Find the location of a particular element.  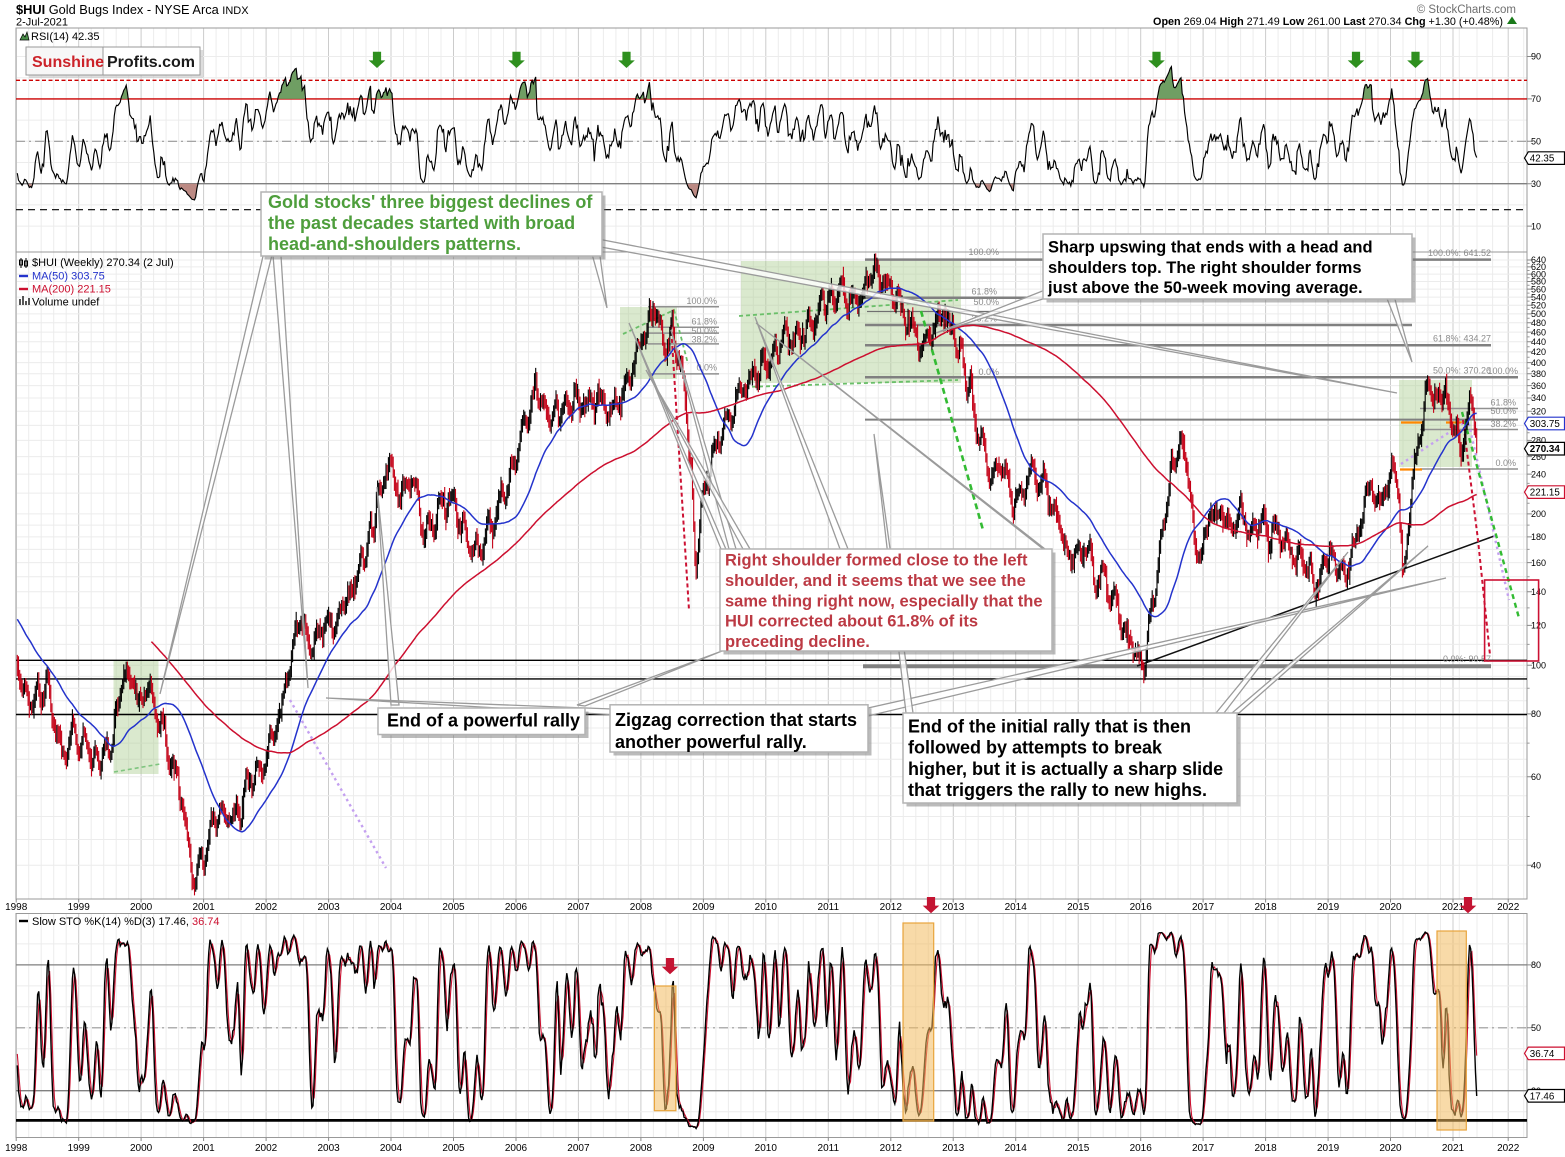

svg-text: preceding decline. is located at coordinates (797, 642).